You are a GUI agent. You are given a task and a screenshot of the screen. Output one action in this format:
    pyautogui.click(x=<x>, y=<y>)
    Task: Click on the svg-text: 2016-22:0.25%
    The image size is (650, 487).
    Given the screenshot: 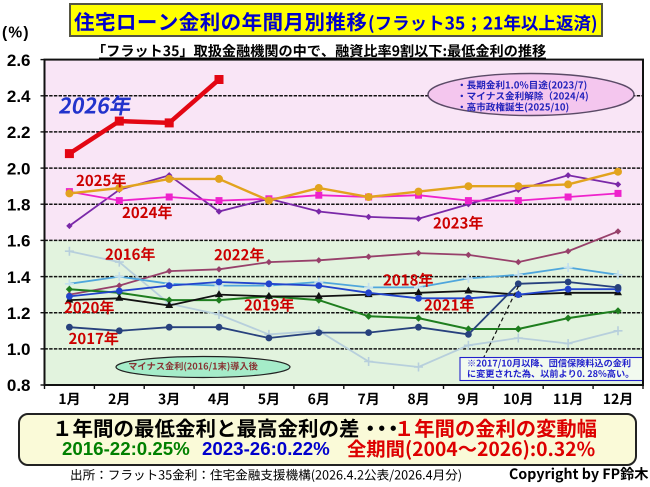 What is the action you would take?
    pyautogui.click(x=126, y=448)
    